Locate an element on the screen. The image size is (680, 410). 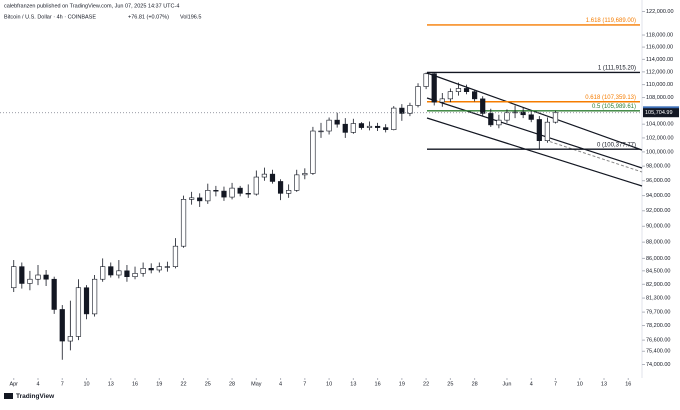
y-tick-label: 100,000.00 is located at coordinates (660, 152).